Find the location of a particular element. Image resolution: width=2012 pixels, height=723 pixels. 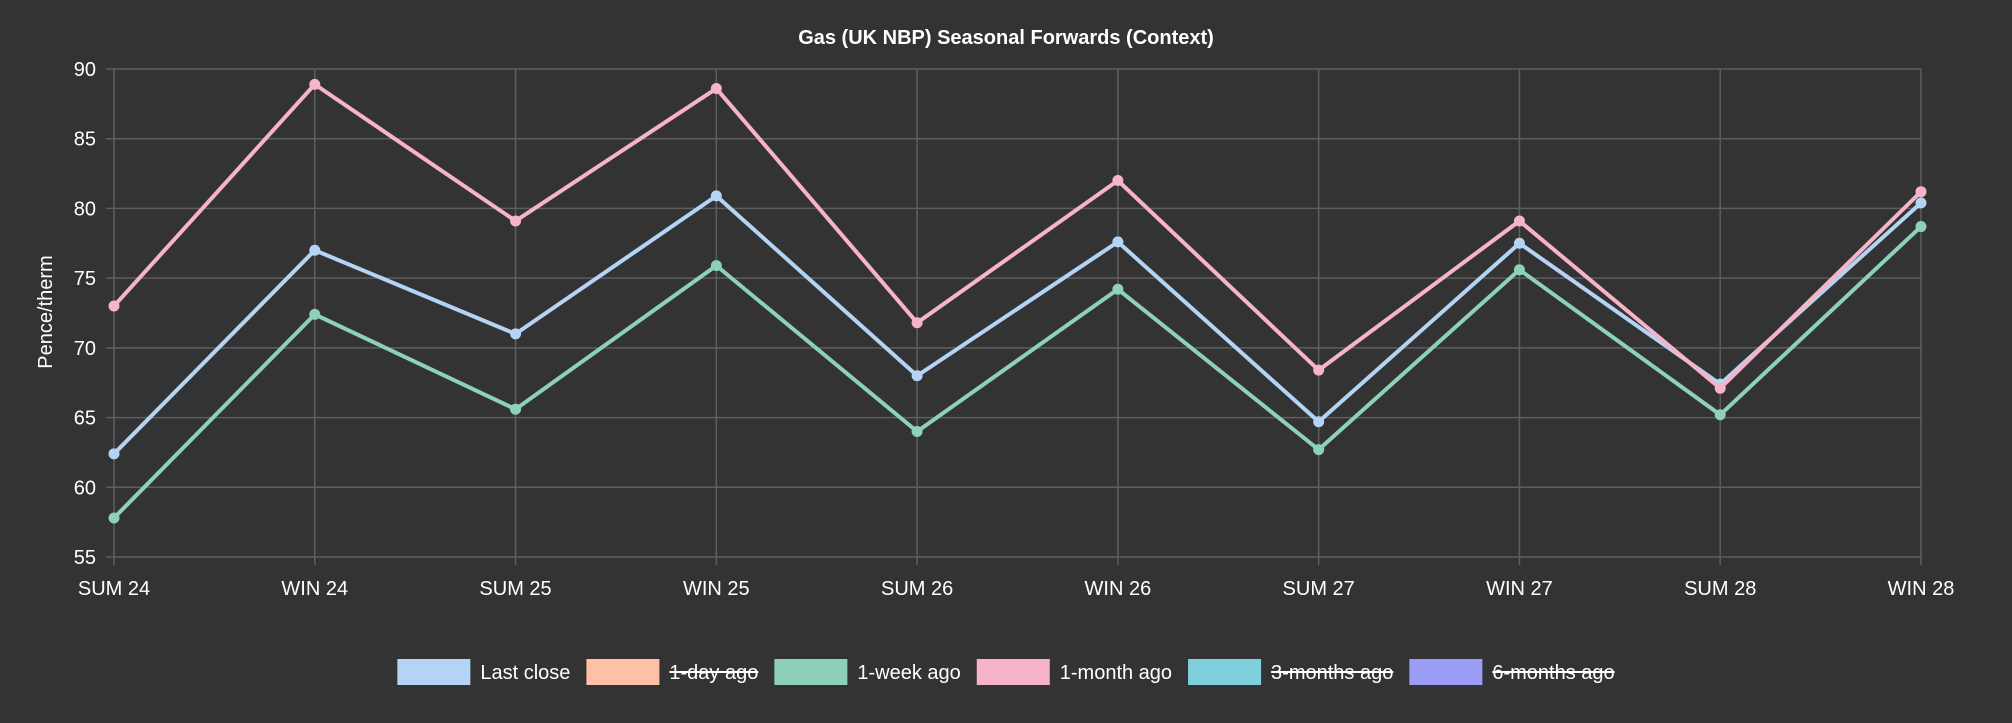

x-tick-label: WIN 25 is located at coordinates (716, 589).